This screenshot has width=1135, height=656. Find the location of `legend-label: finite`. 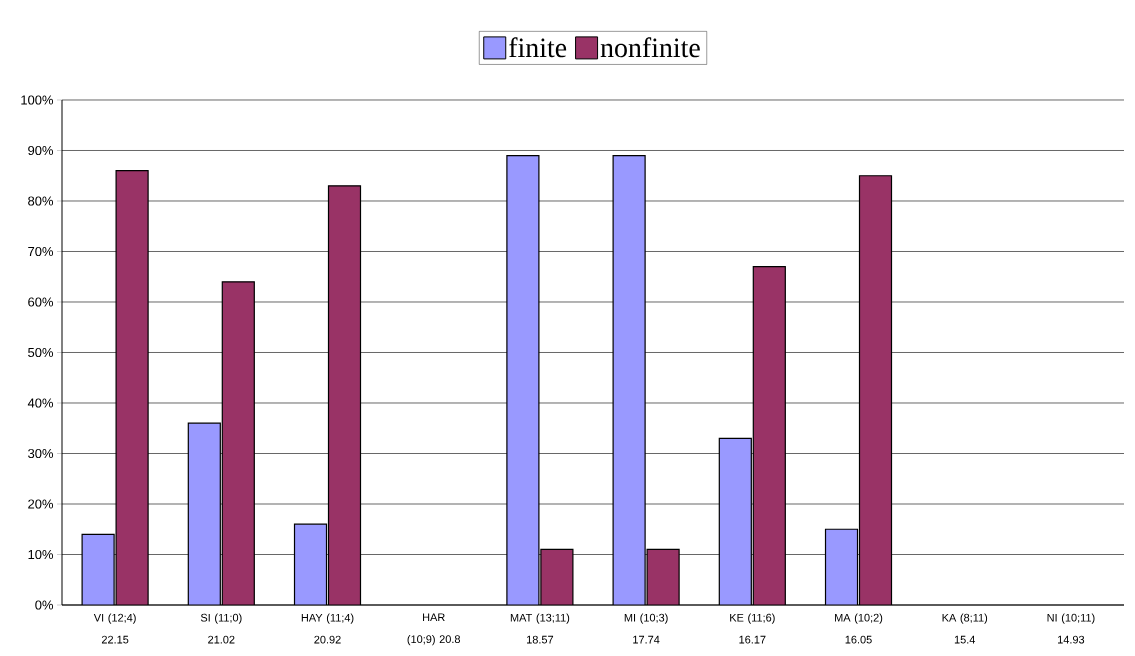

legend-label: finite is located at coordinates (538, 47).